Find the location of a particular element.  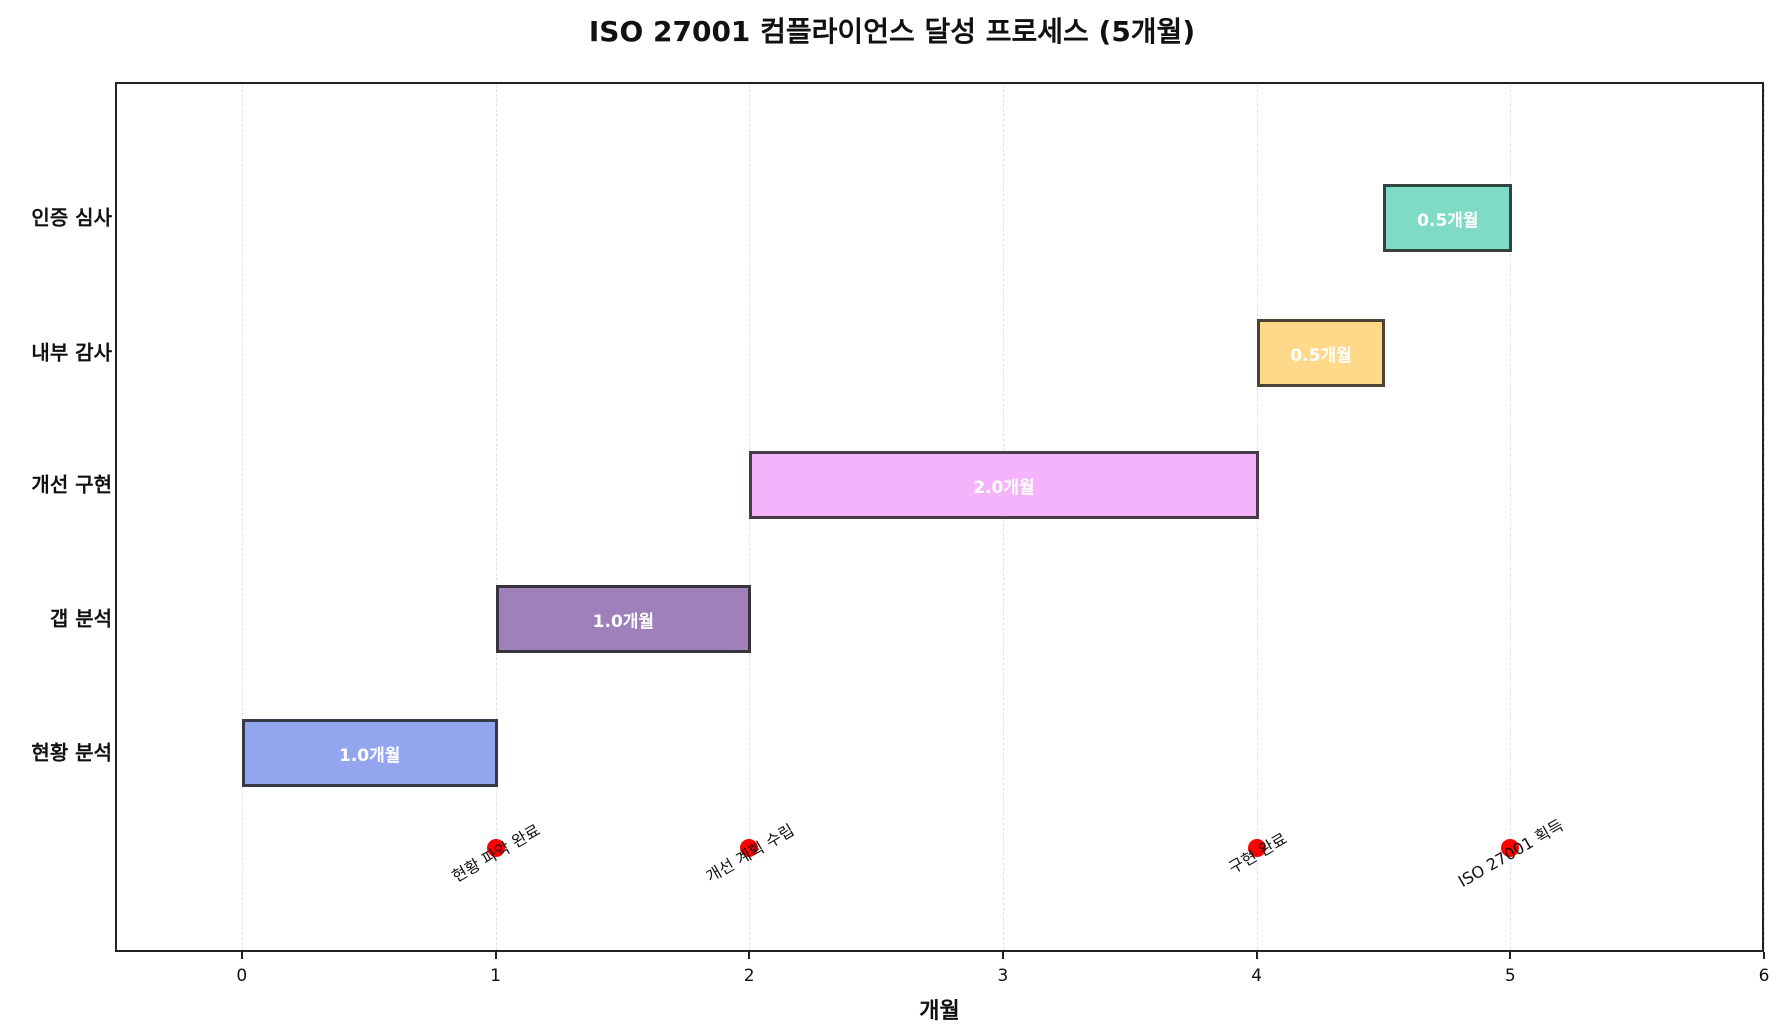

chart-title: ISO 27001 컴플라이언스 달성 프로세스 (5개월) is located at coordinates (892, 31).